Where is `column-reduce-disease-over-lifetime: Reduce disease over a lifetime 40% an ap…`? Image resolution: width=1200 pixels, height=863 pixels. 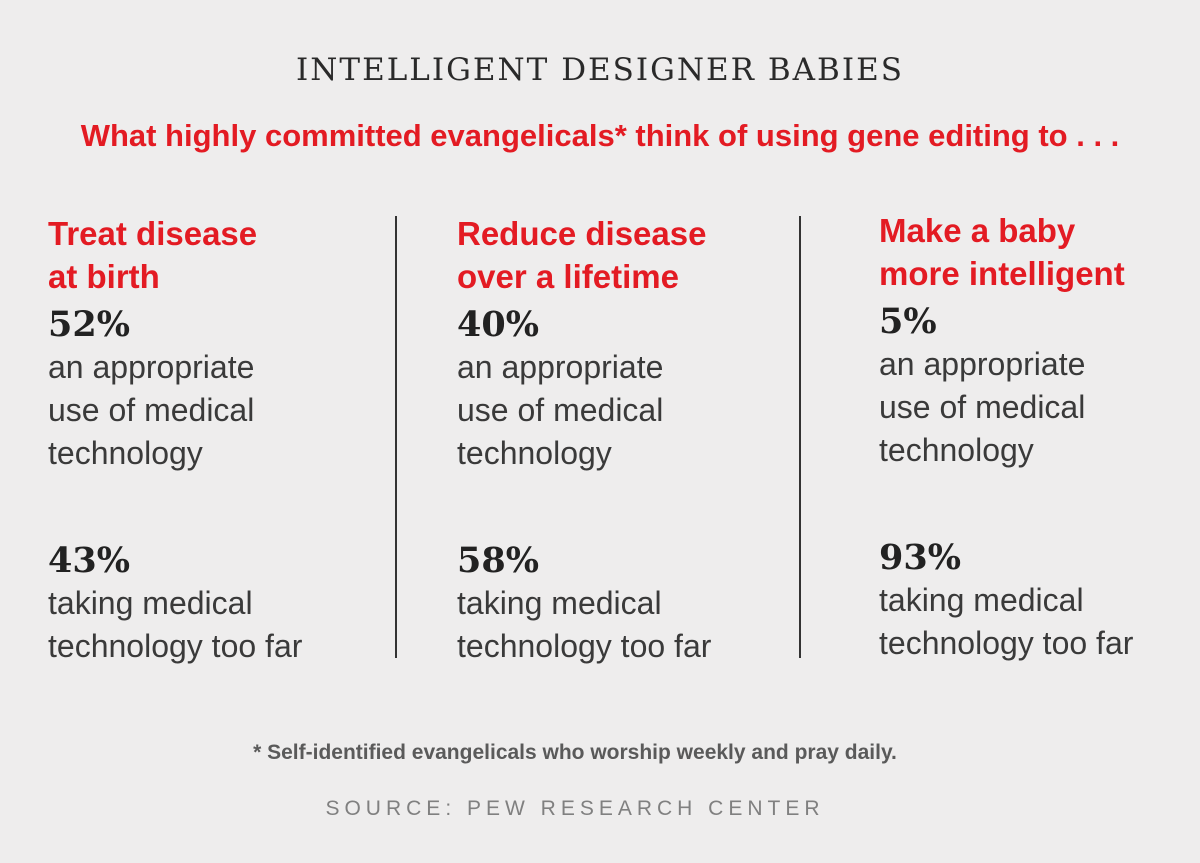 column-reduce-disease-over-lifetime: Reduce disease over a lifetime 40% an ap… is located at coordinates (627, 438).